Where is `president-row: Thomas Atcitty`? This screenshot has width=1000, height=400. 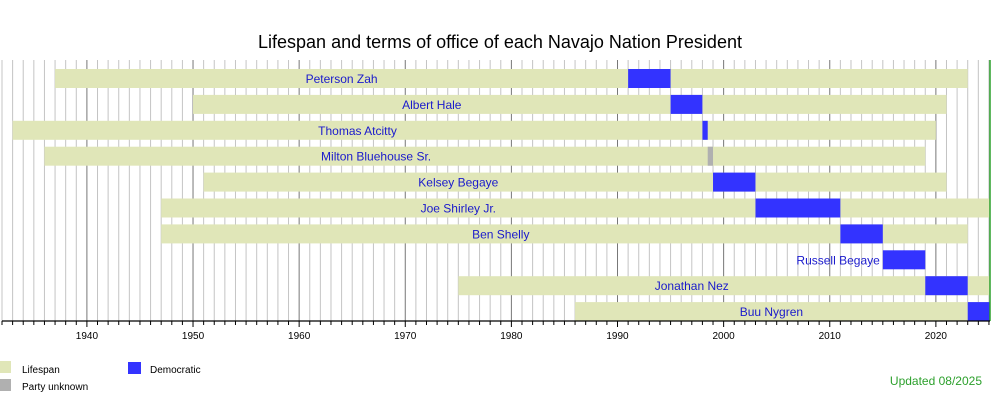
president-row: Thomas Atcitty is located at coordinates (474, 130).